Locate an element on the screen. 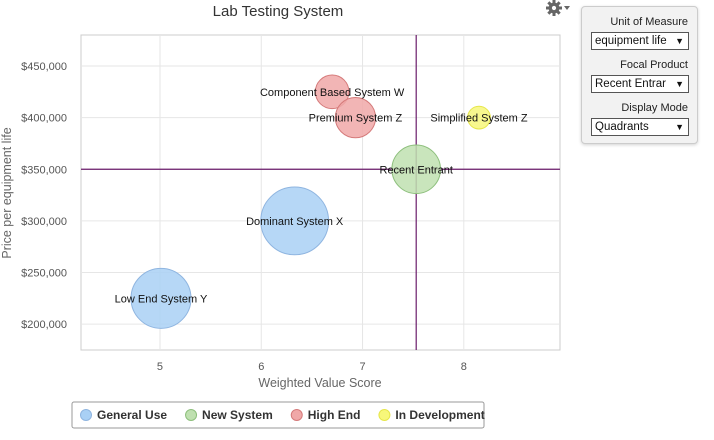 Image resolution: width=714 pixels, height=440 pixels. dropdown-caret-icon is located at coordinates (567, 8).